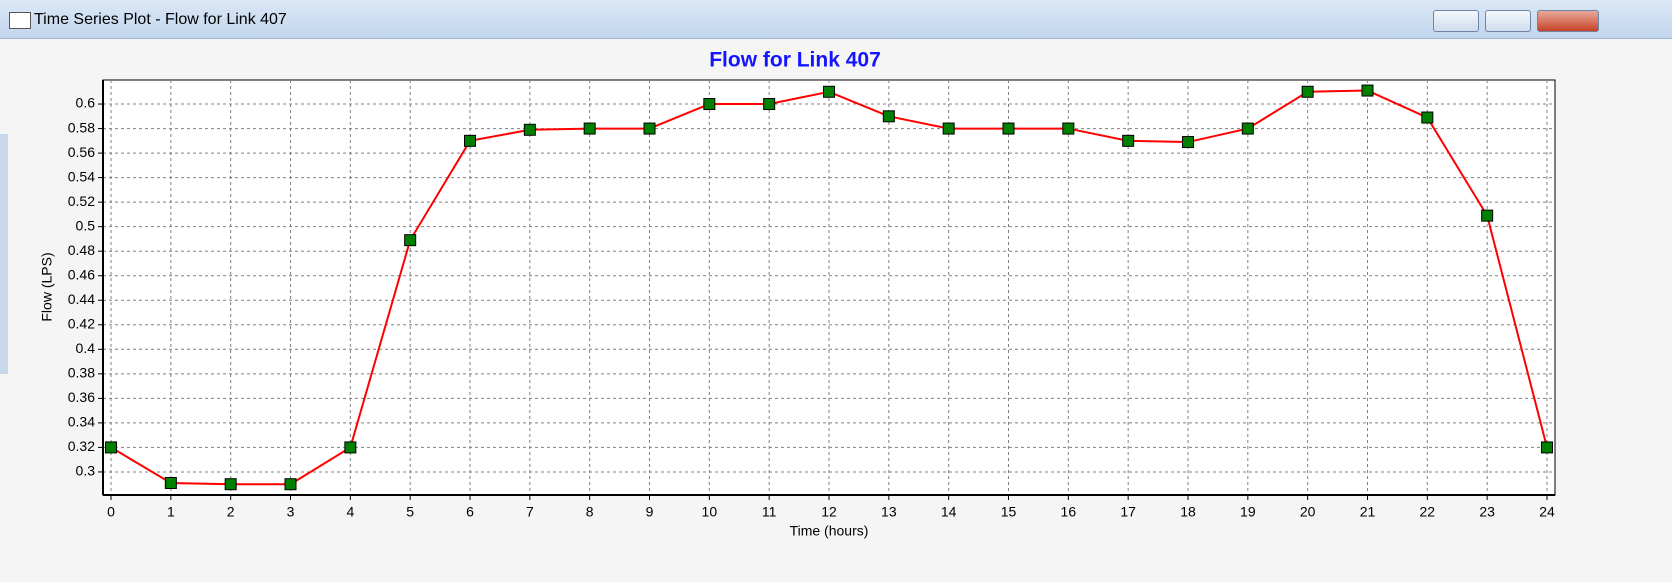  What do you see at coordinates (1568, 21) in the screenshot?
I see `close-button` at bounding box center [1568, 21].